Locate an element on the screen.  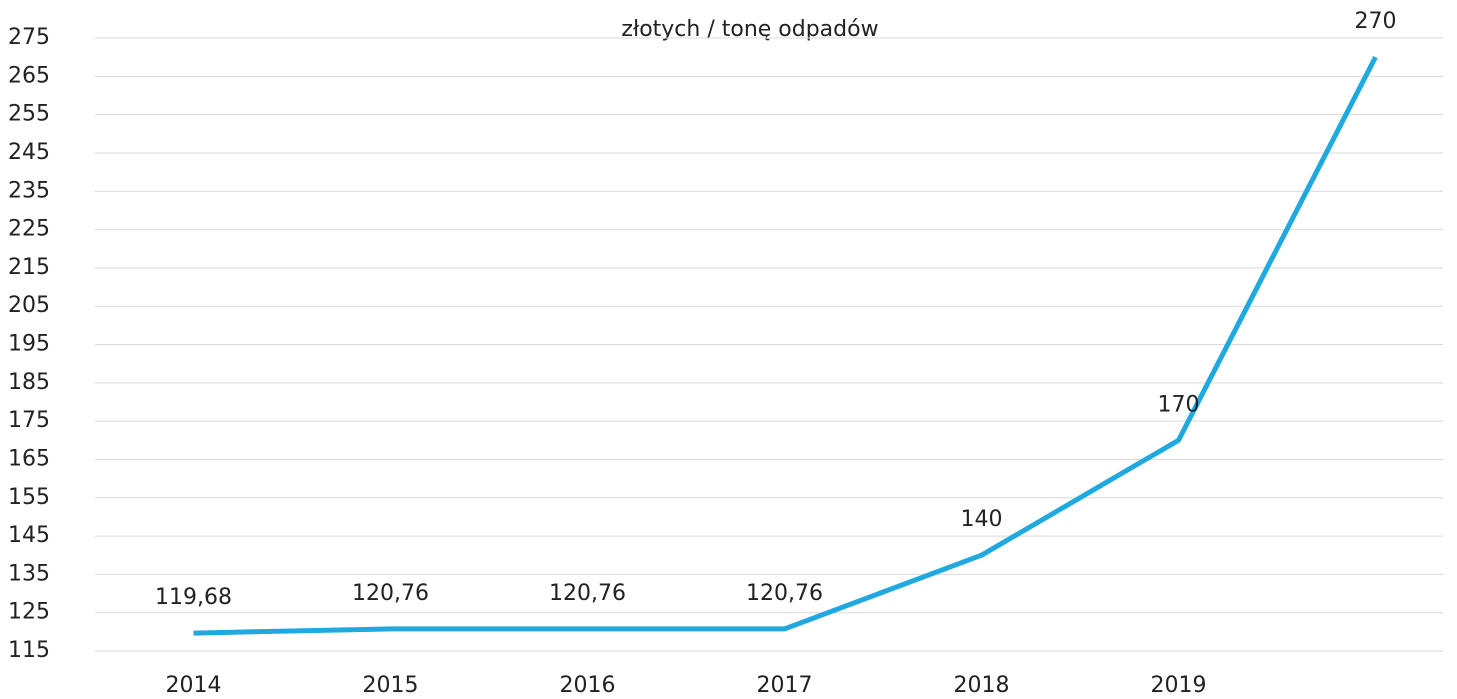
y-tick-label: 175 is located at coordinates (29, 420).